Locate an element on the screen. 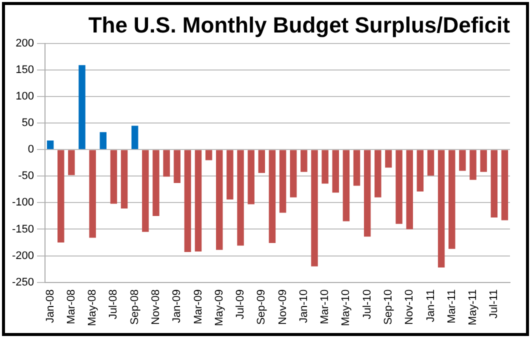 The height and width of the screenshot is (338, 531). y-tick-label: 150 is located at coordinates (25, 70).